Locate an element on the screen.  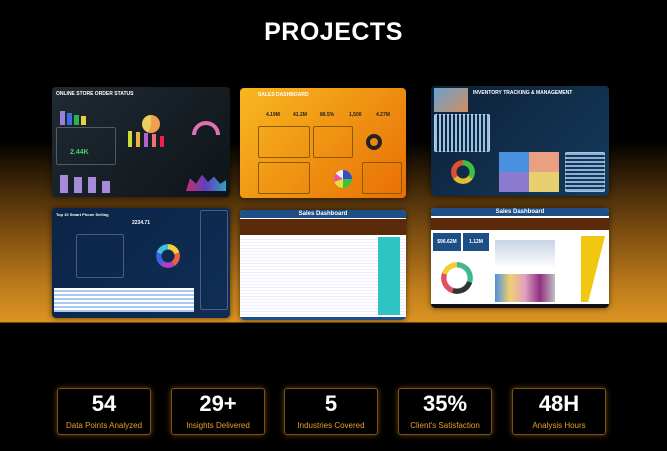
stat-card-data-points: 54 Data Points Analyzed is located at coordinates (104, 411).